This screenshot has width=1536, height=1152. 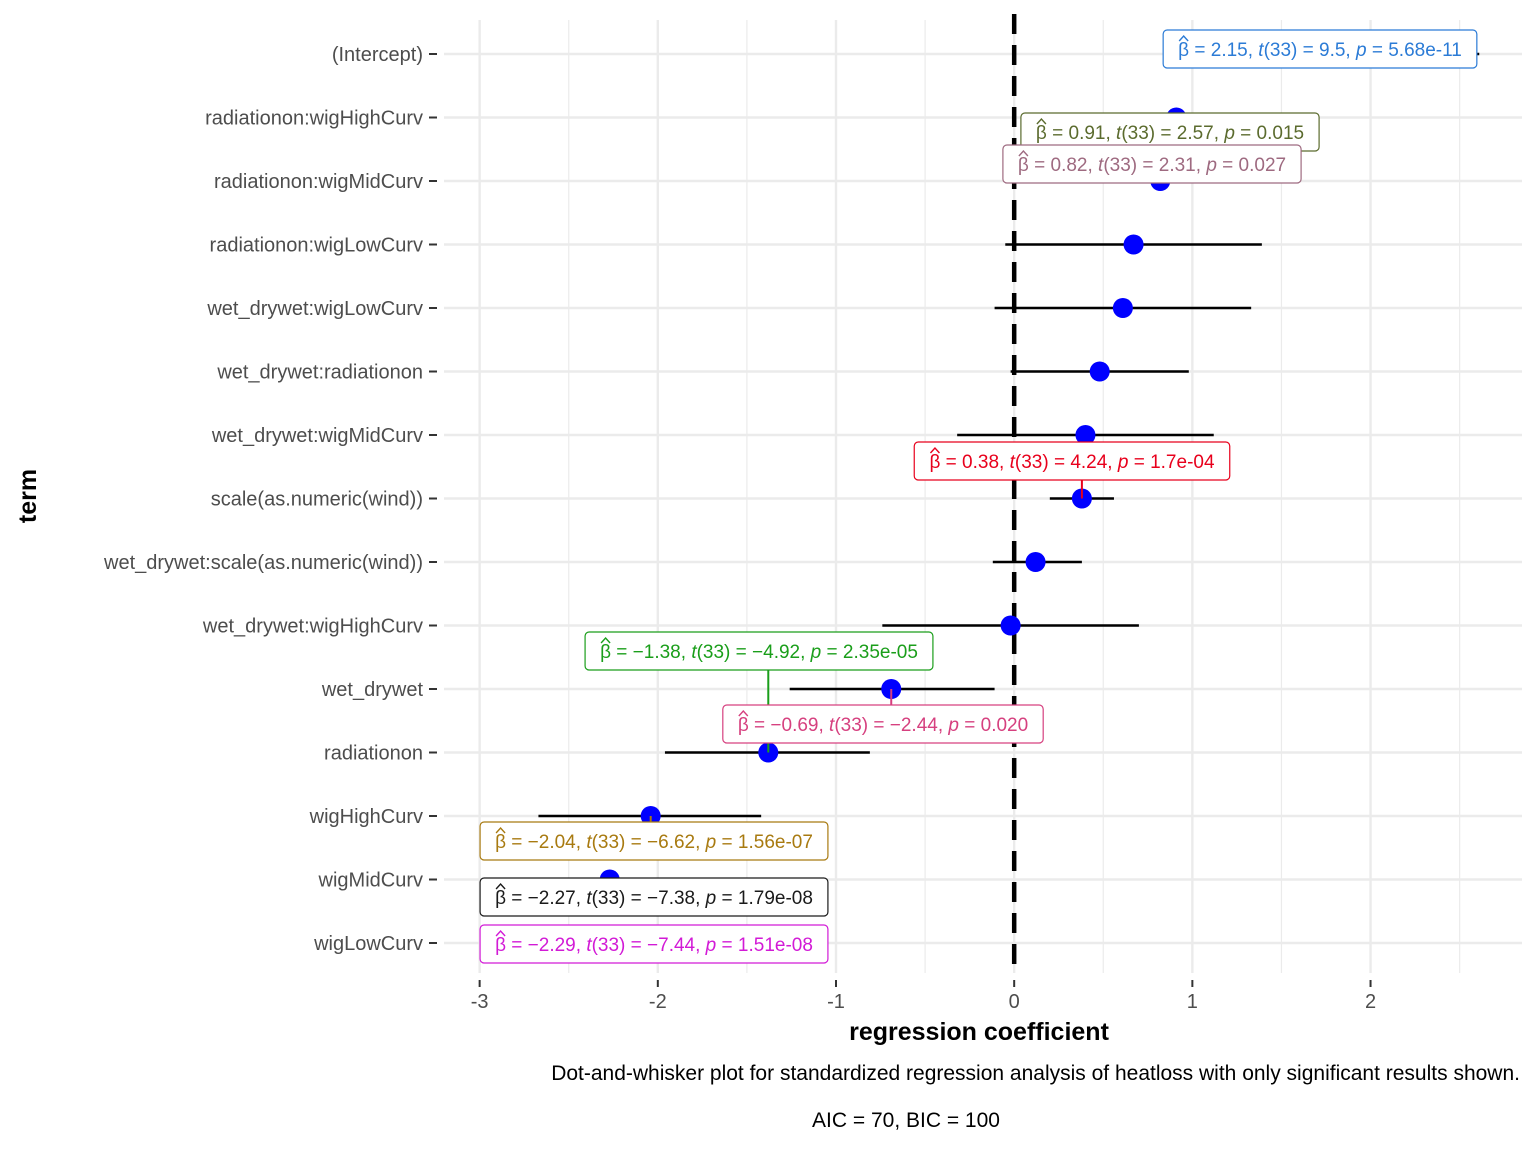 I want to click on label-text-radiationon: β = −1.38, t(33) = −4.92, p = 2.35e-05, so click(x=759, y=652).